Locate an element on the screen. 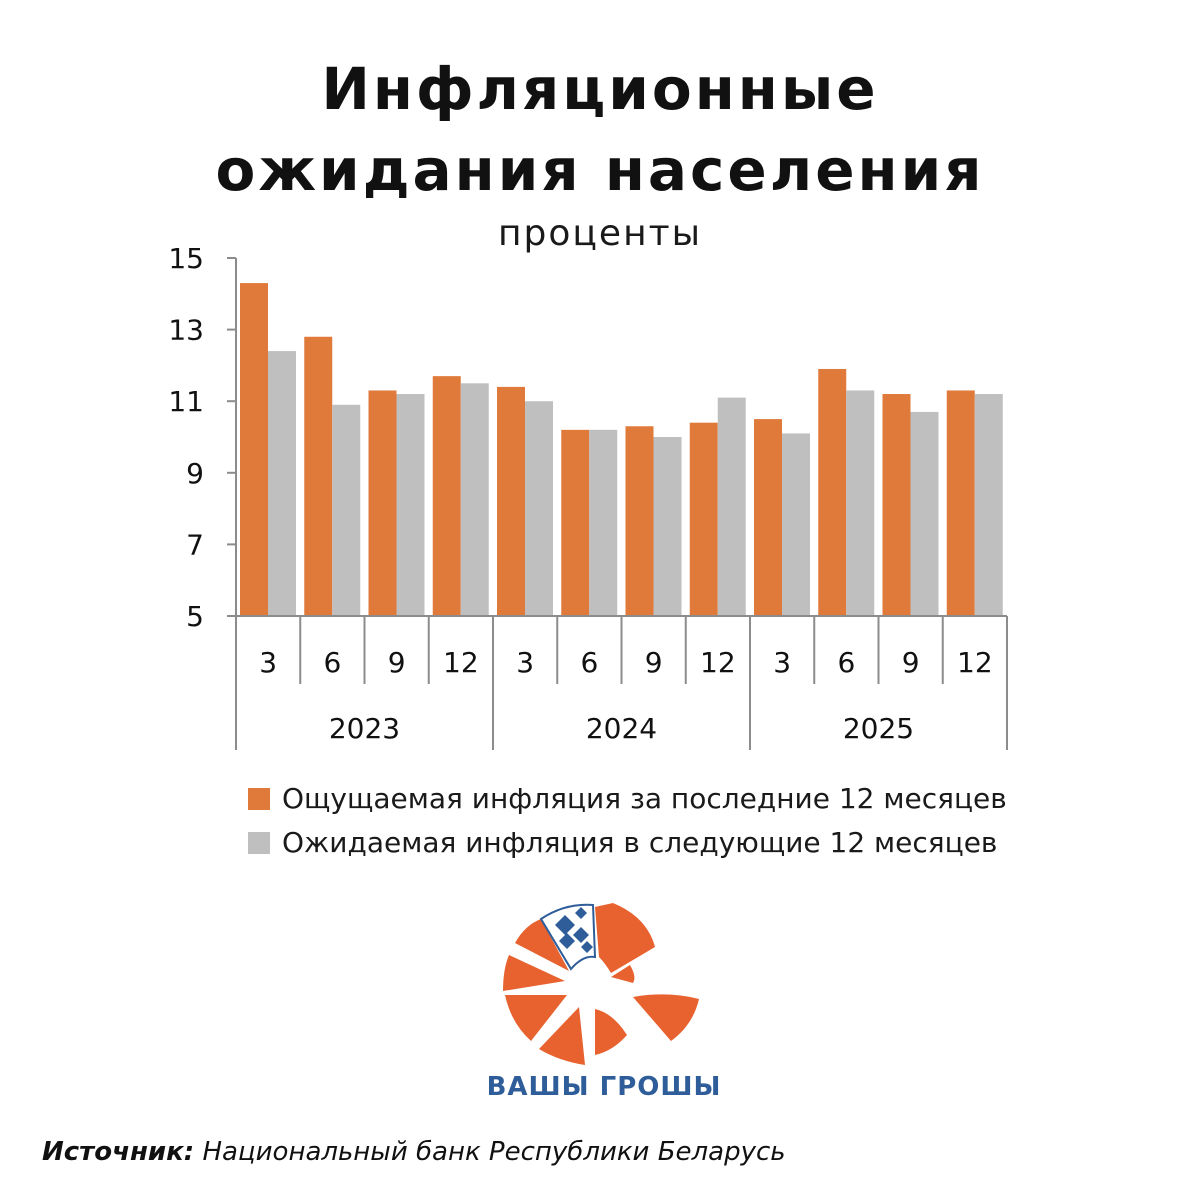 This screenshot has height=1200, width=1200. logo-ornament-icon is located at coordinates (568, 937).